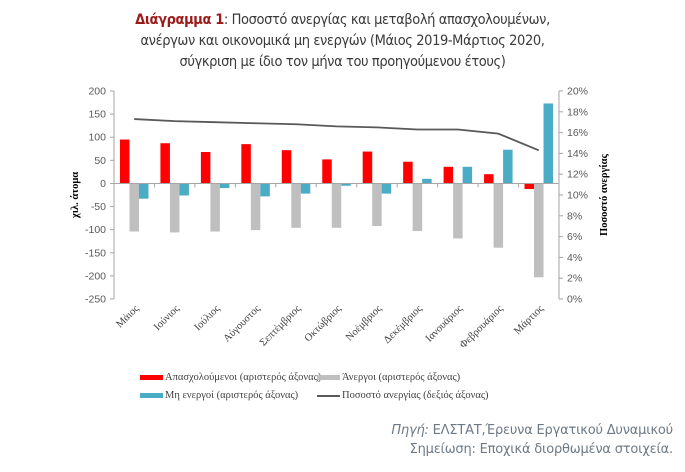 This screenshot has height=472, width=685. I want to click on category-label: Μάρτιος, so click(529, 320).